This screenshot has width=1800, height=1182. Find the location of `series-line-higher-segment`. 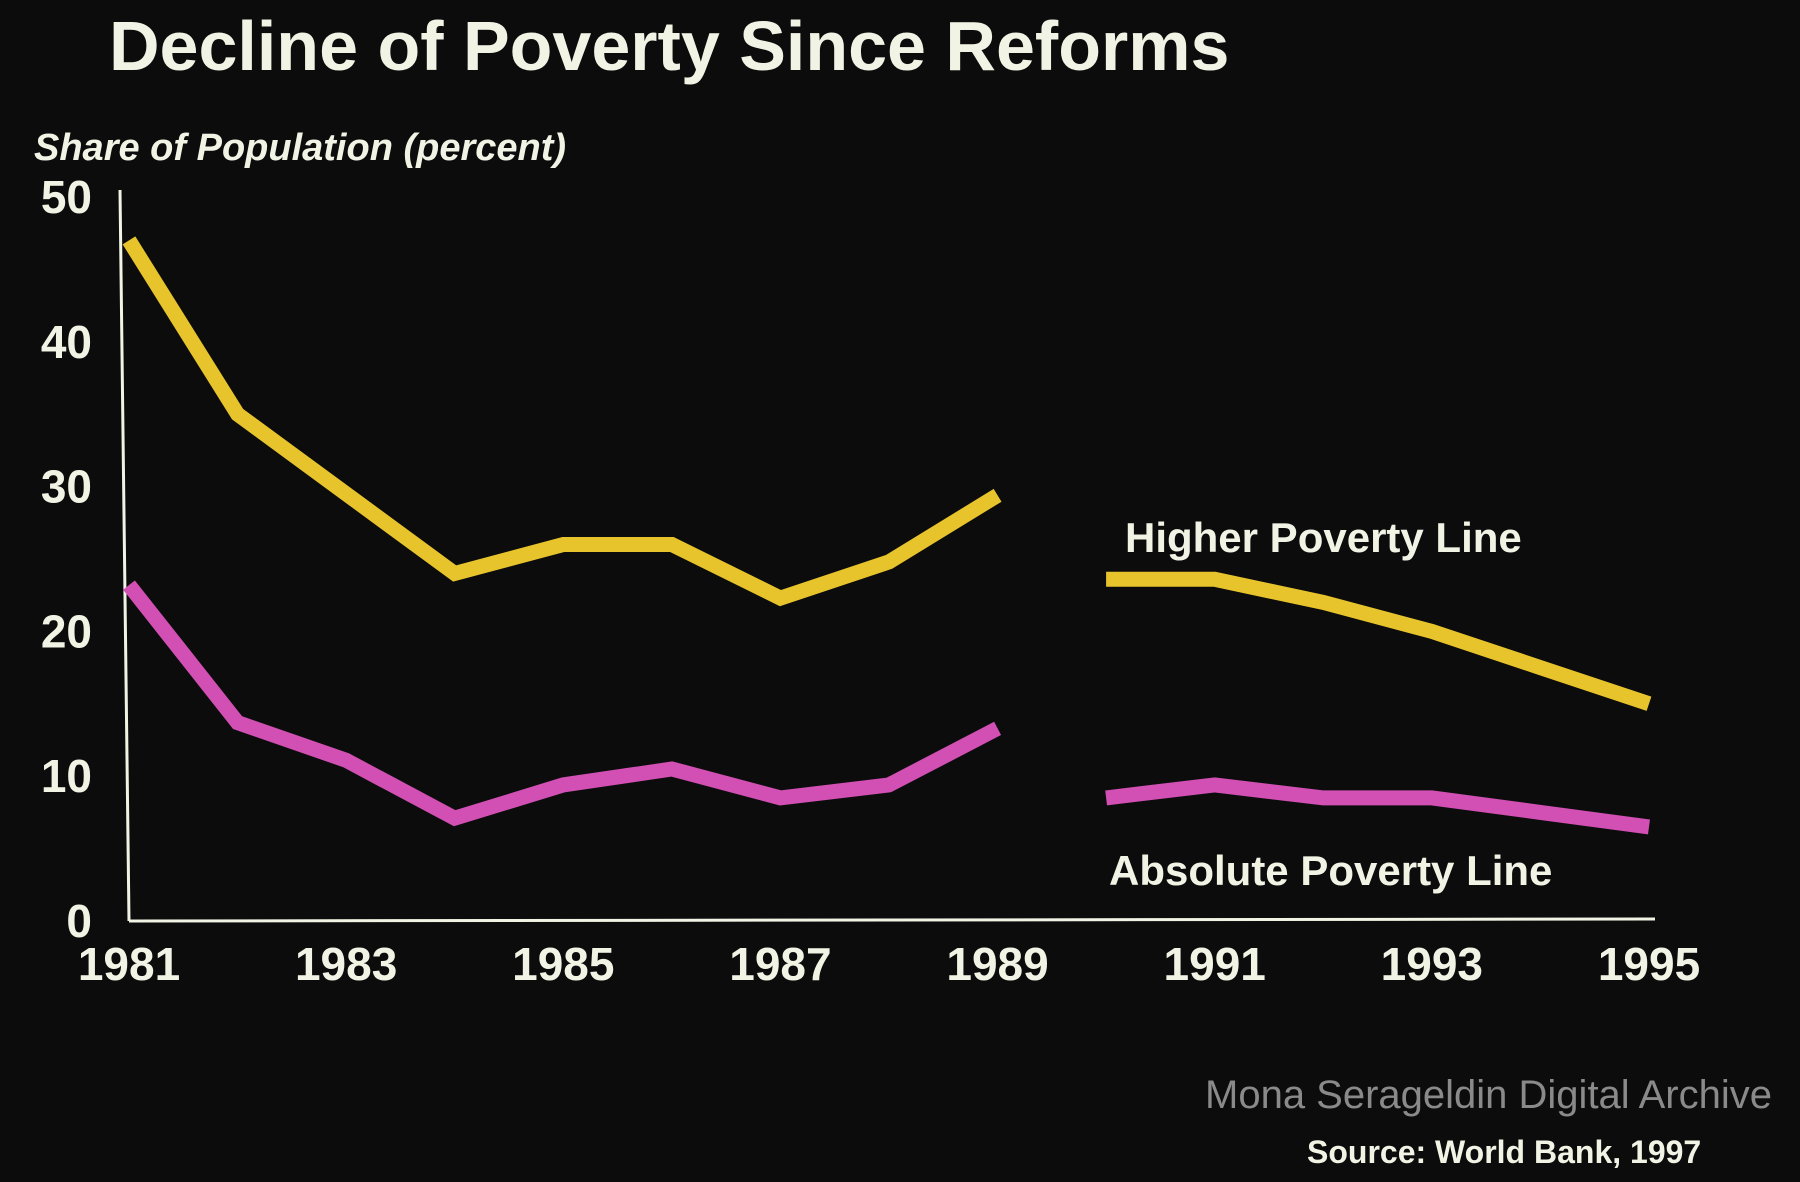

series-line-higher-segment is located at coordinates (1379, 641).